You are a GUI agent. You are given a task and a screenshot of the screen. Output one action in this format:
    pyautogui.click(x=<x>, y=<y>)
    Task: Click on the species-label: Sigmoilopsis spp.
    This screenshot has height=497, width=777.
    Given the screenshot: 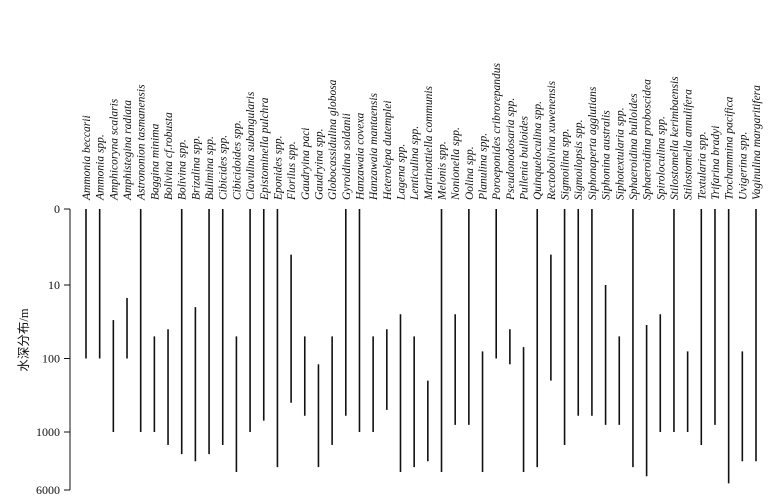 What is the action you would take?
    pyautogui.click(x=579, y=159)
    